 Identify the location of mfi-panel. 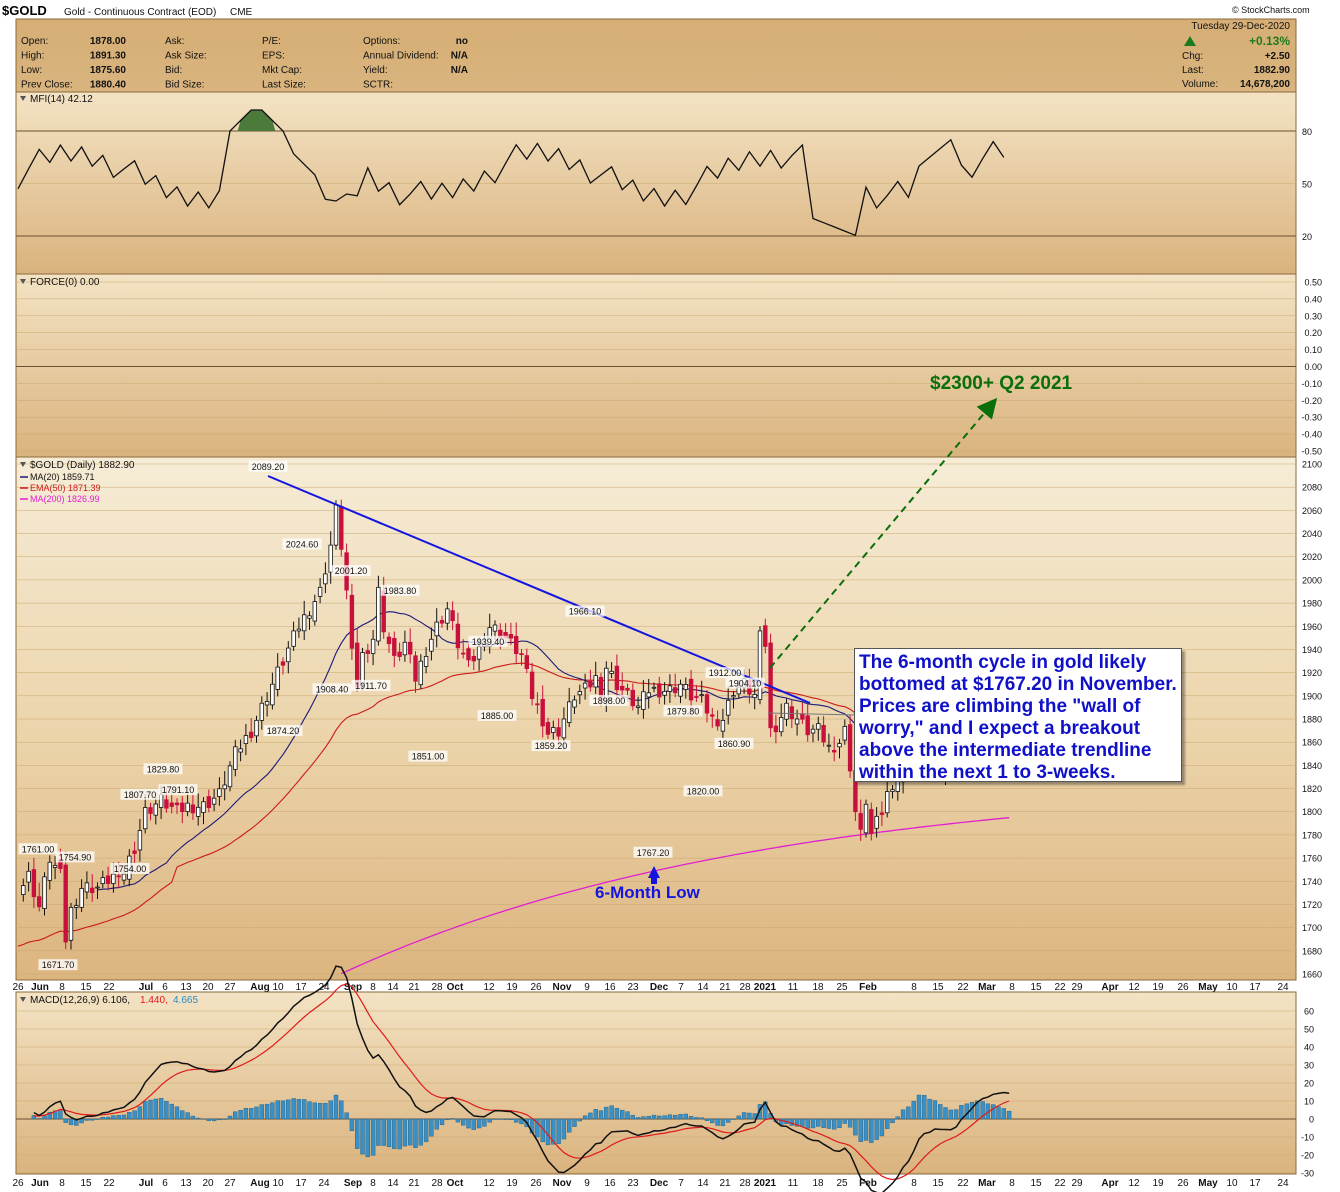
(656, 183).